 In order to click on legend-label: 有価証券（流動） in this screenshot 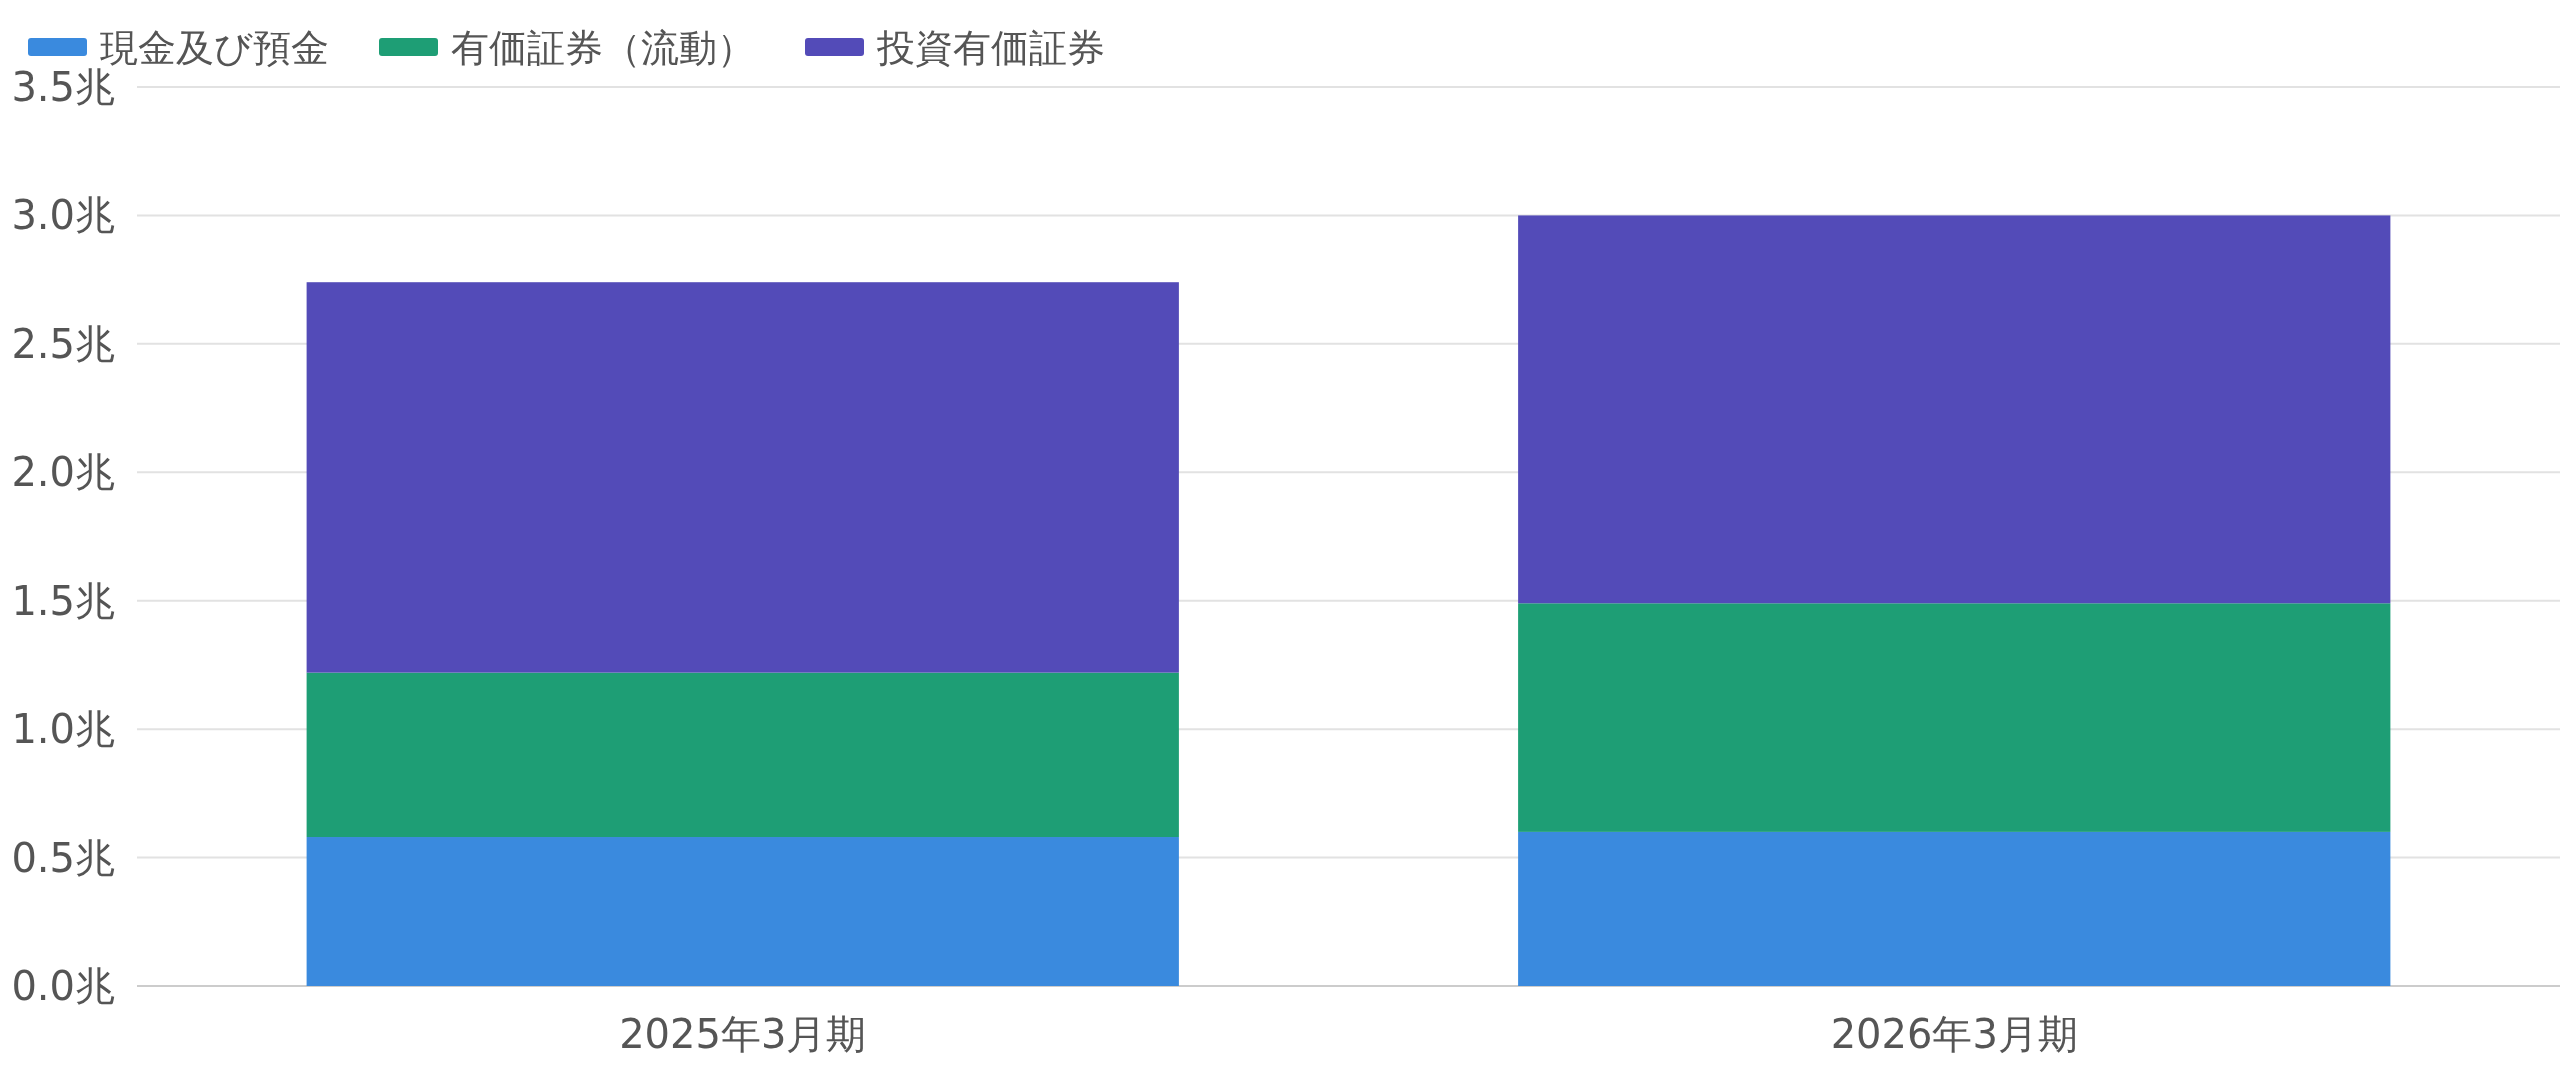, I will do `click(603, 48)`.